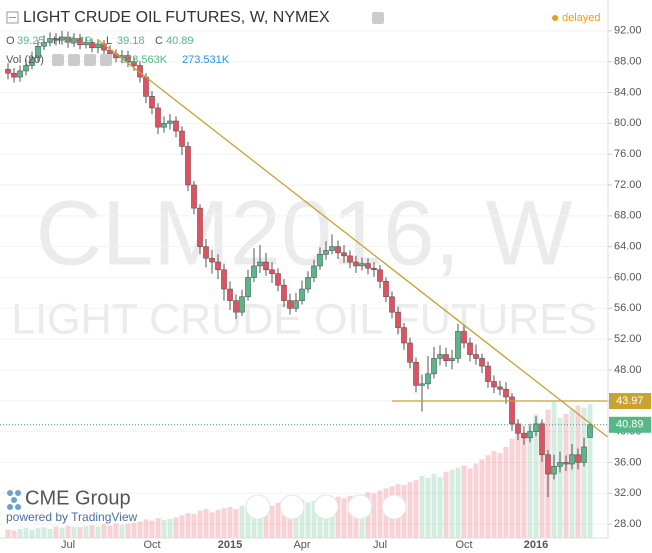 The width and height of the screenshot is (652, 553). I want to click on zoom-in-button, so click(360, 507).